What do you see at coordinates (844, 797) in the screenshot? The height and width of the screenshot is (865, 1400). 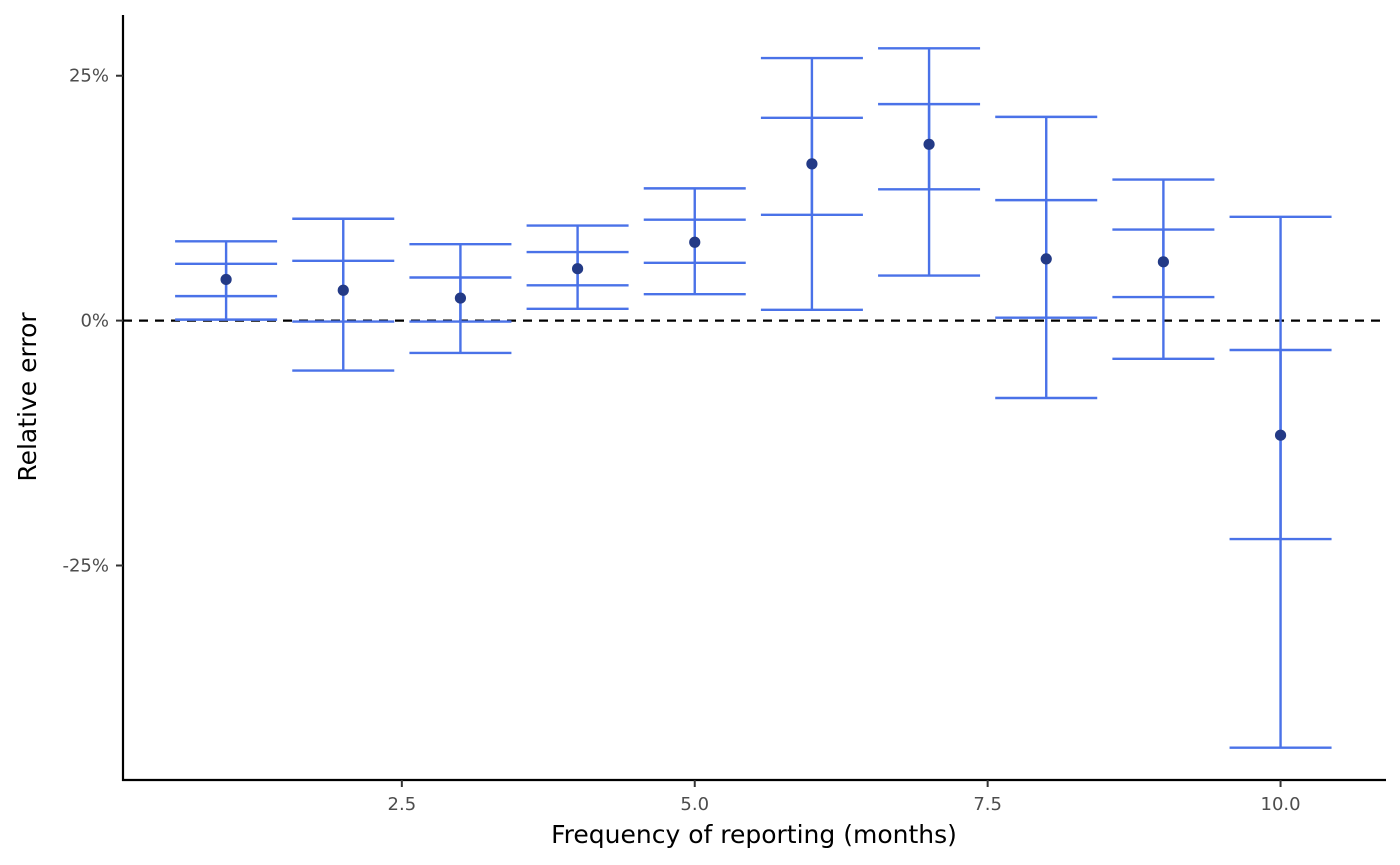 I see `x-axis-ticks: 2.5 5.0 7.5 10.0` at bounding box center [844, 797].